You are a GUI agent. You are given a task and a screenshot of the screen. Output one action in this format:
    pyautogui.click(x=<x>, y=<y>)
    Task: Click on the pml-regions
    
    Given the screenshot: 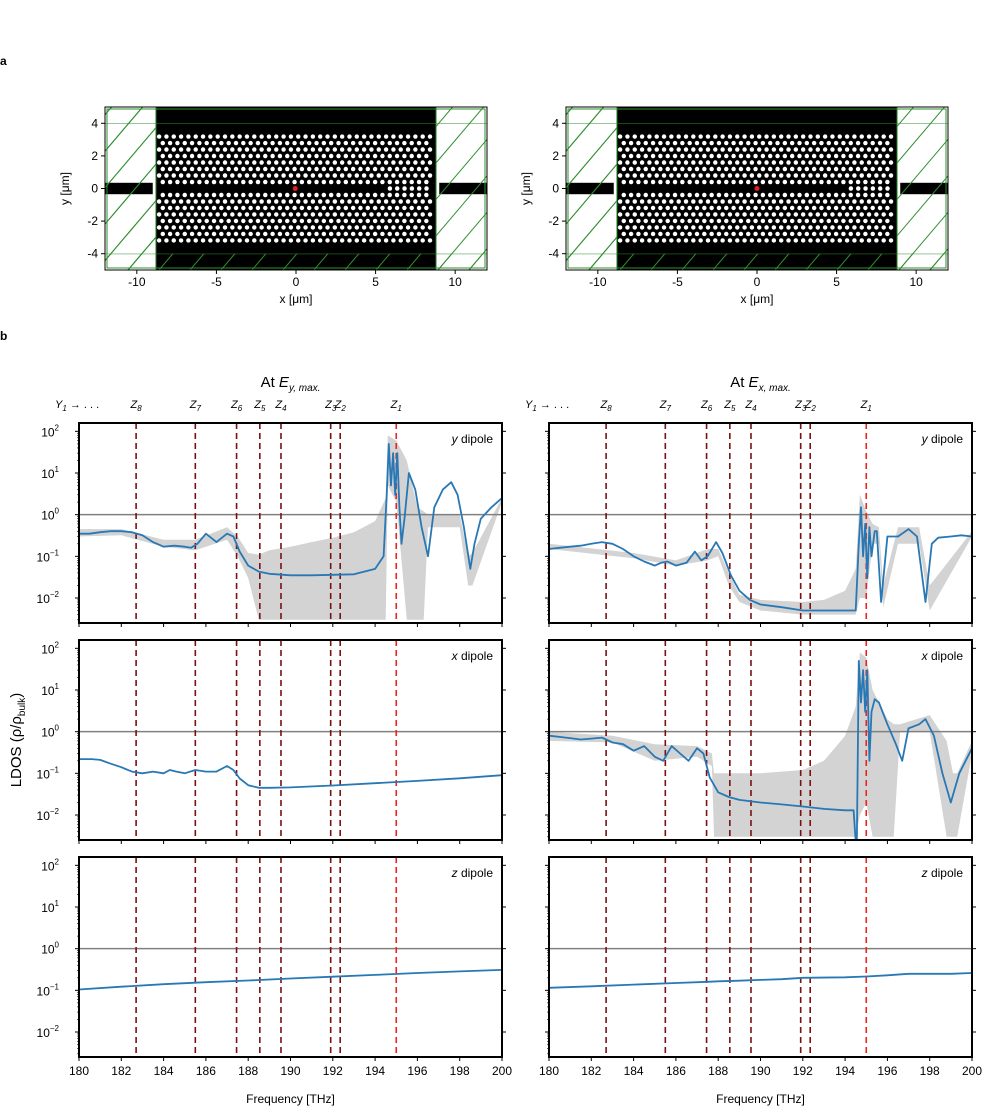 What is the action you would take?
    pyautogui.click(x=296, y=188)
    